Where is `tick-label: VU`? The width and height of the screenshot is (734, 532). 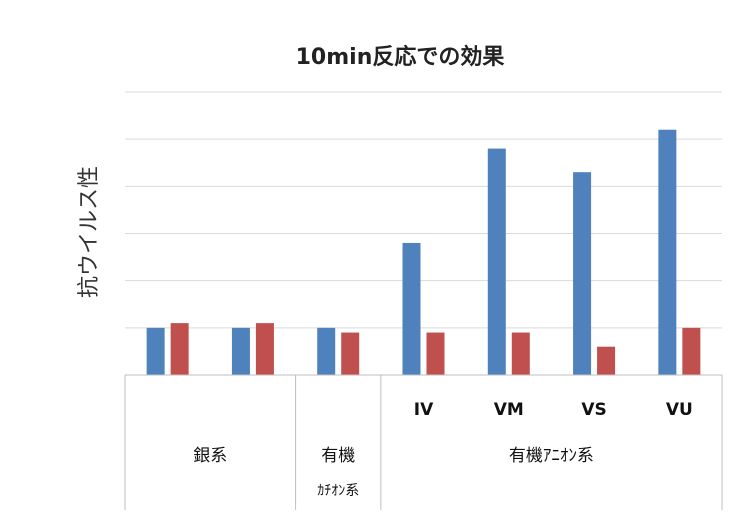 tick-label: VU is located at coordinates (679, 410).